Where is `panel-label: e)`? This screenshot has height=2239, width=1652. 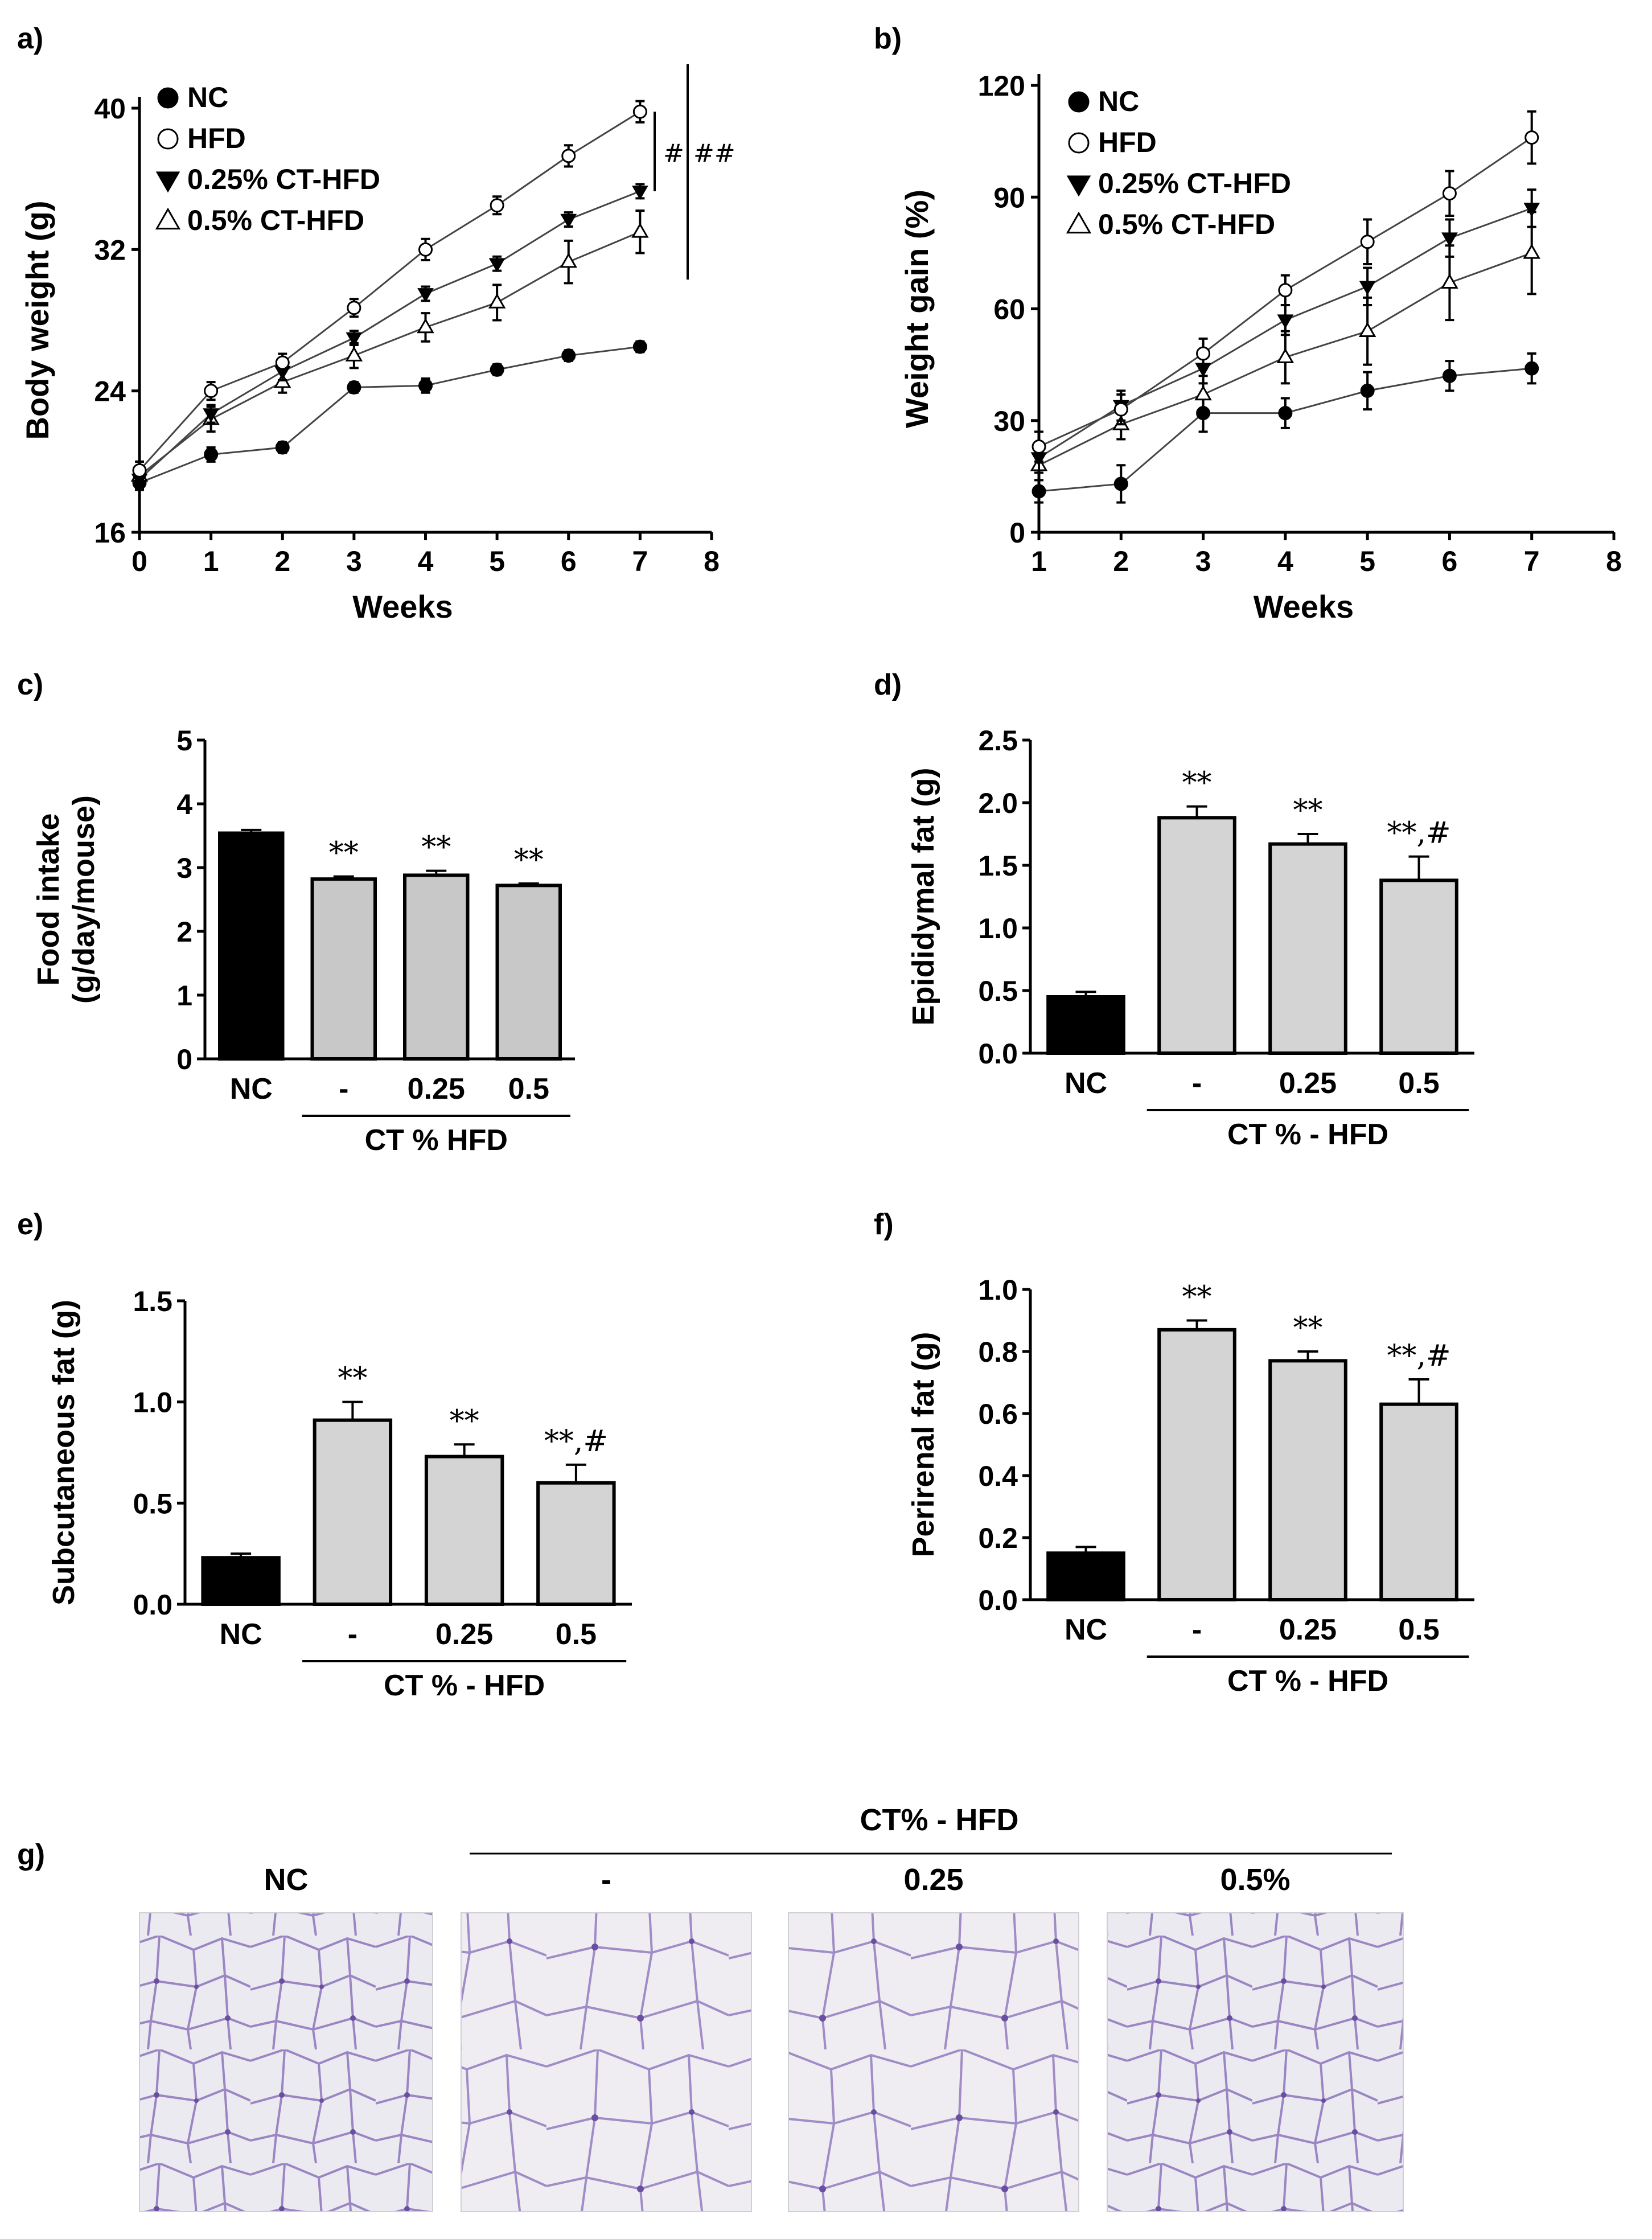
panel-label: e) is located at coordinates (30, 1224).